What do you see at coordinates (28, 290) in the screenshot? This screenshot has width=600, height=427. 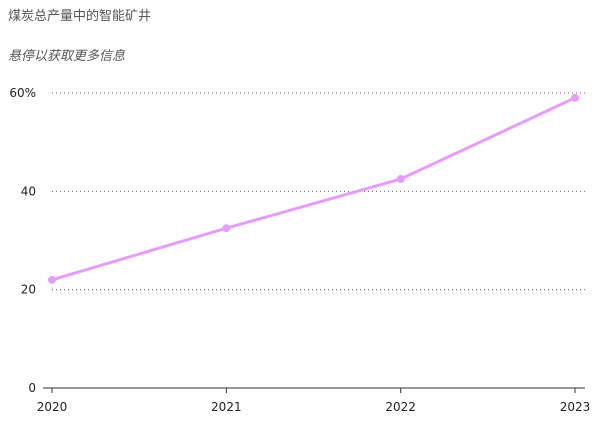 I see `y-tick-label: 20` at bounding box center [28, 290].